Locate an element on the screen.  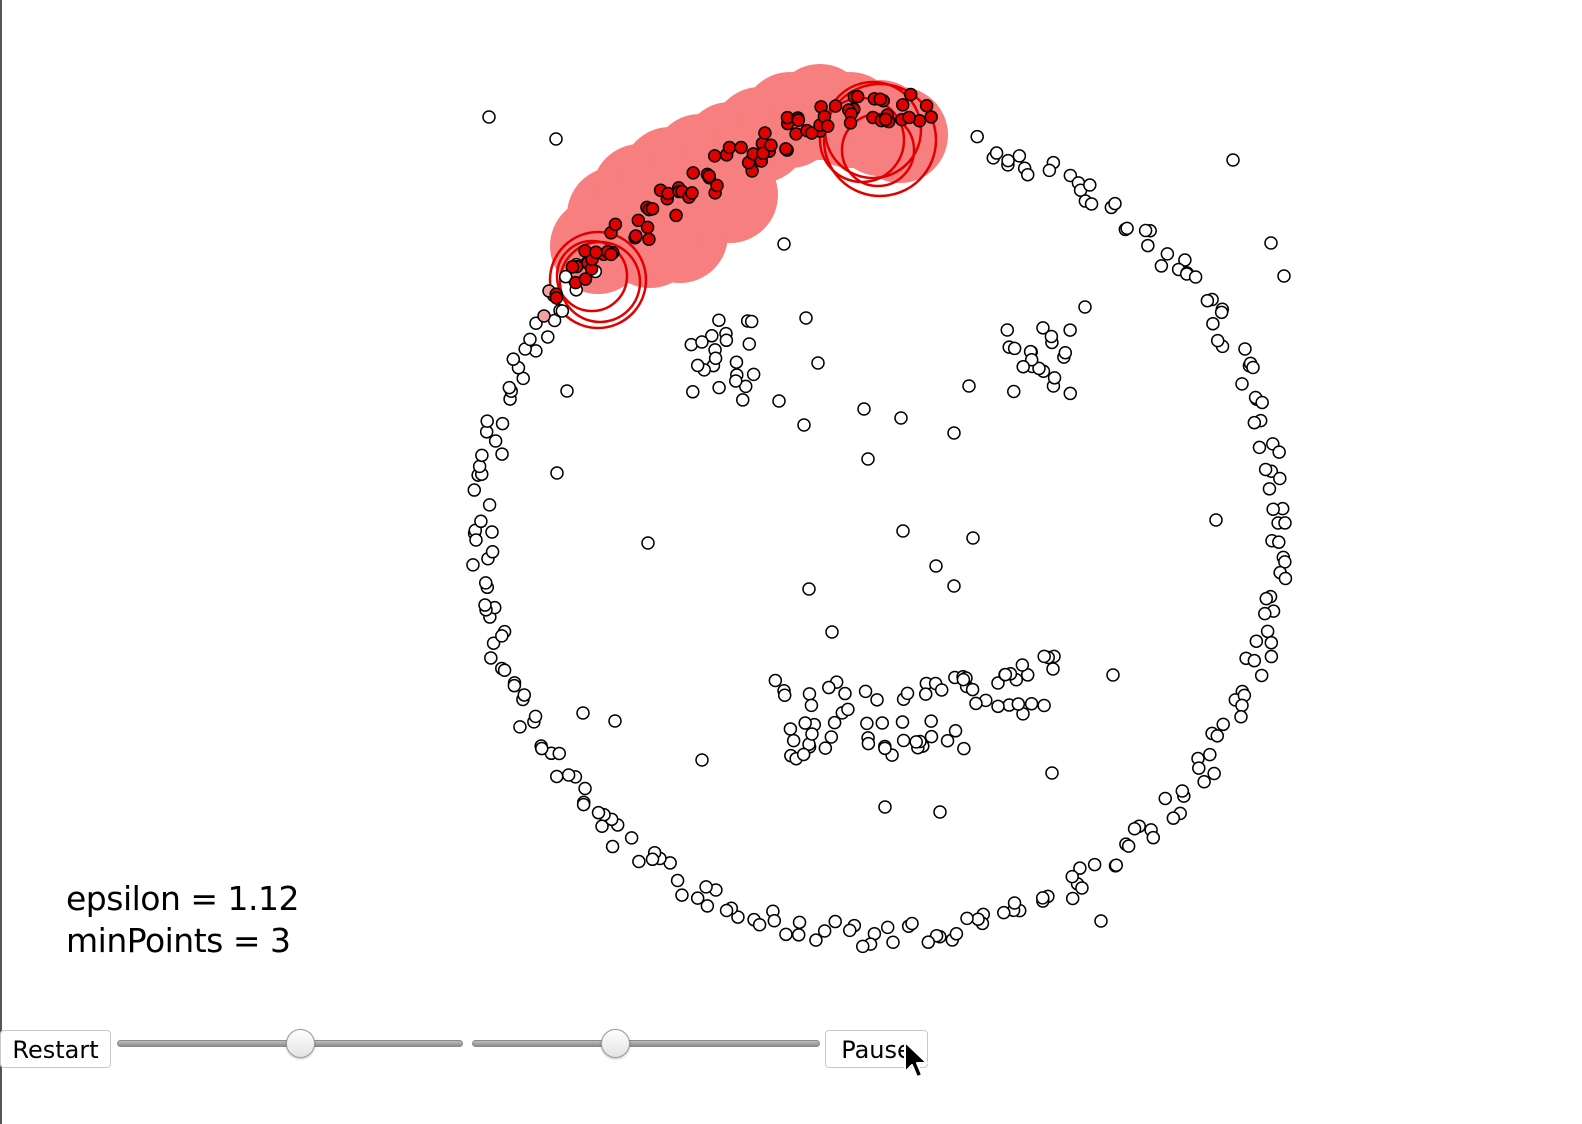
epsilon-label: epsilon = 1.12 is located at coordinates (183, 898).